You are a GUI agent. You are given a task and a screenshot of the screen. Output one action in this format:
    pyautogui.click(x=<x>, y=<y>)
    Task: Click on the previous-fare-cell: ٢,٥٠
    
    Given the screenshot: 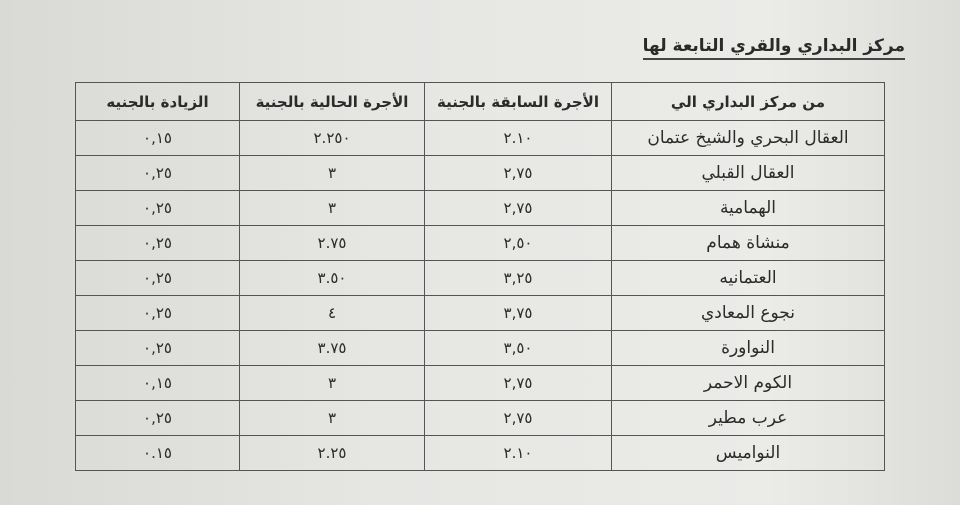 What is the action you would take?
    pyautogui.click(x=518, y=243)
    